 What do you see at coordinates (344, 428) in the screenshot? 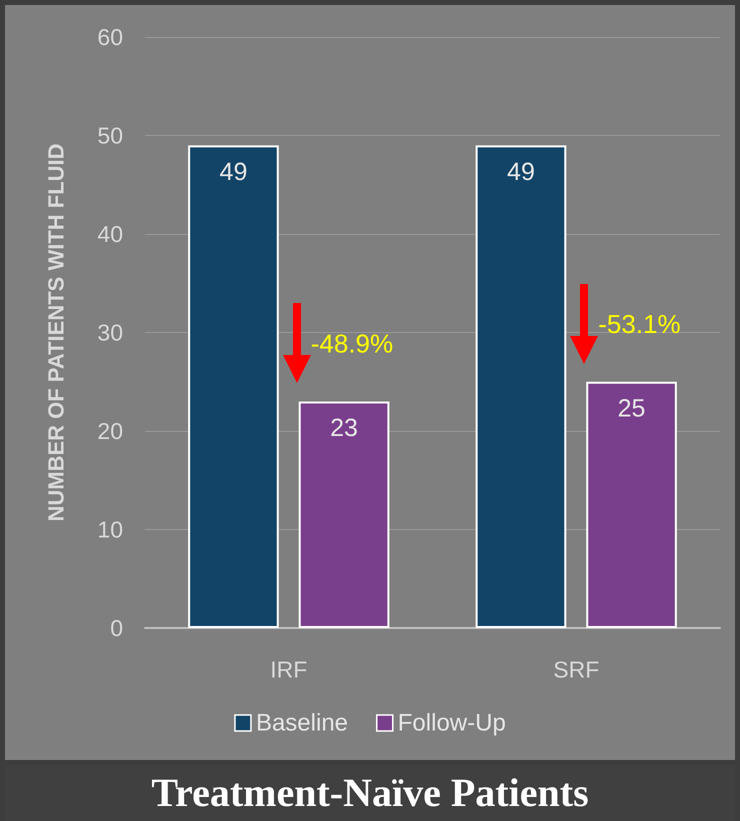
I see `data-label: 23` at bounding box center [344, 428].